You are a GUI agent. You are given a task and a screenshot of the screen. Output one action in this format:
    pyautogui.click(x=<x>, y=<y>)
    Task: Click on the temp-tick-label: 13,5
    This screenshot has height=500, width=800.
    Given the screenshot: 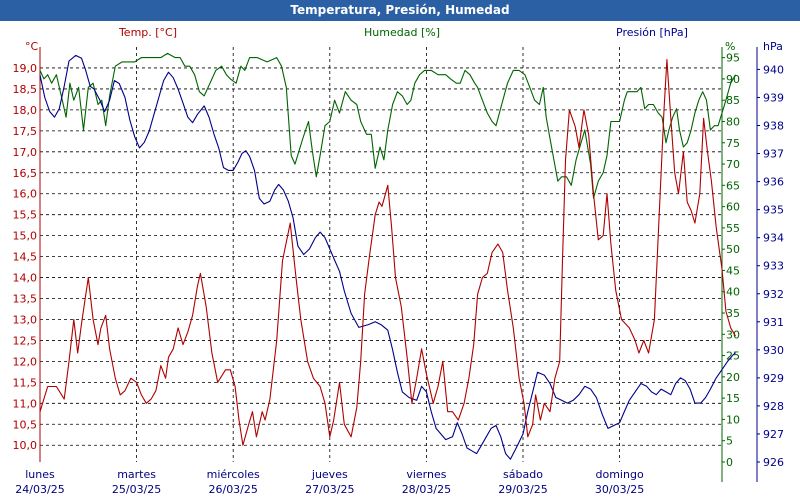 What is the action you would take?
    pyautogui.click(x=25, y=299)
    